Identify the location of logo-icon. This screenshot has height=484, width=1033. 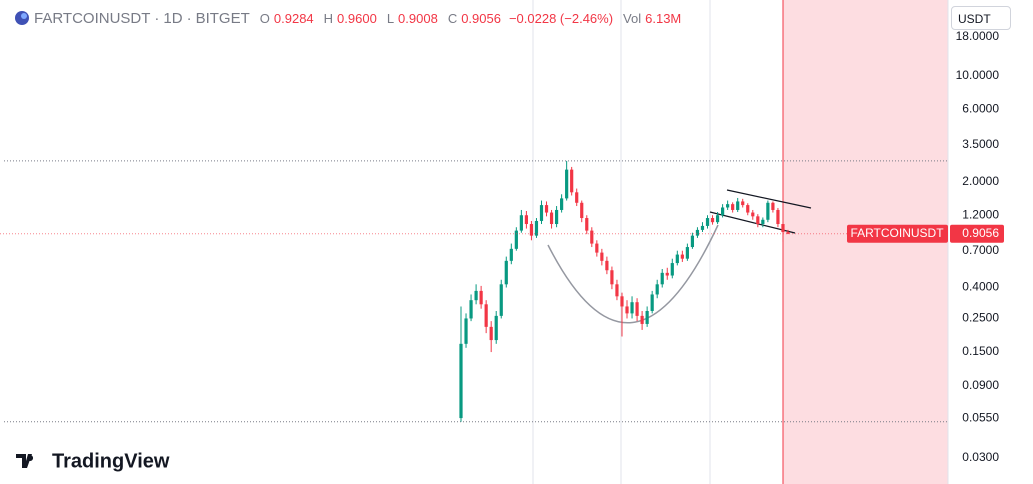
(25, 461).